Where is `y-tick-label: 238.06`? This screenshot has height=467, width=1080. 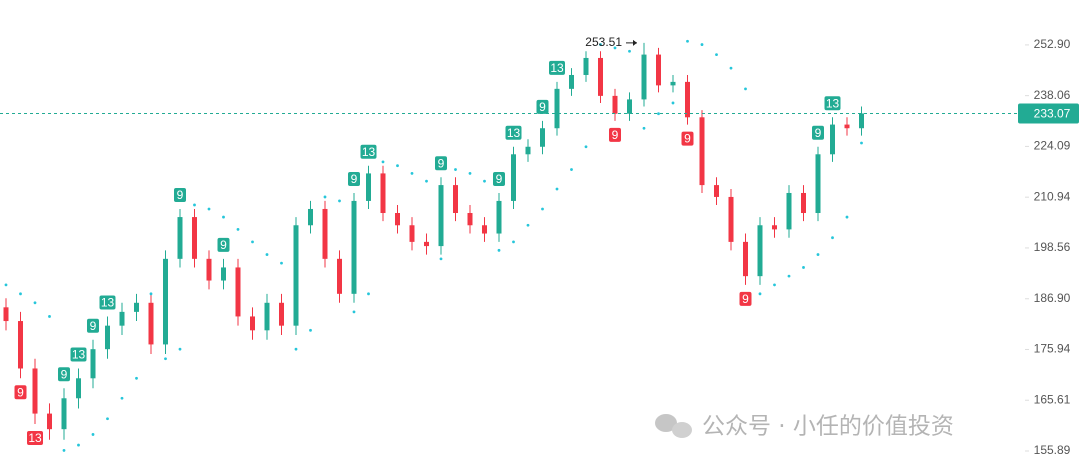
y-tick-label: 238.06 is located at coordinates (1052, 95).